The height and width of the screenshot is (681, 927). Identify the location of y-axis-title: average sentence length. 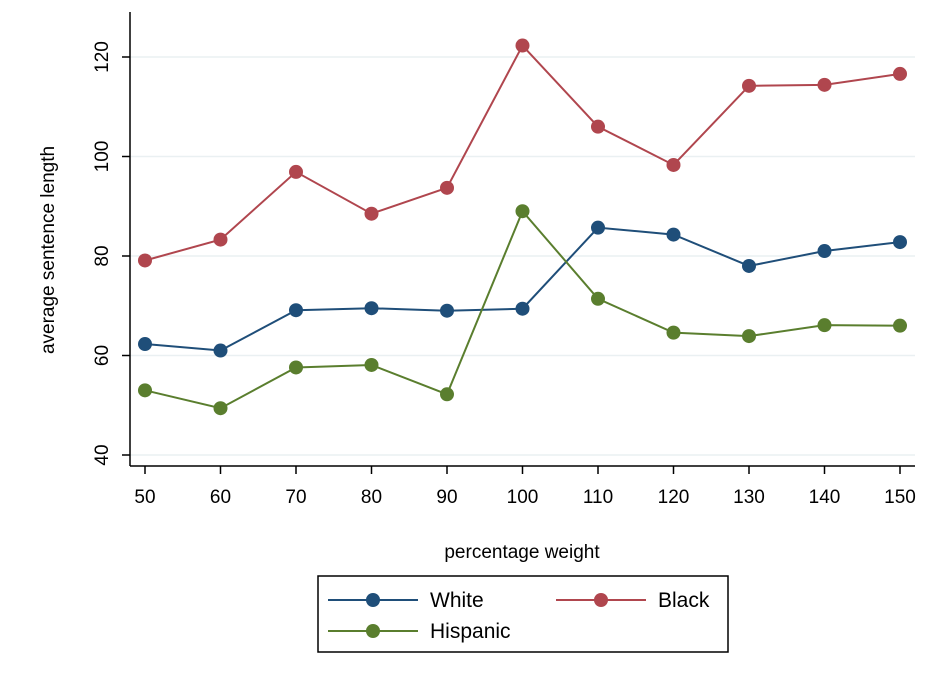
(48, 250).